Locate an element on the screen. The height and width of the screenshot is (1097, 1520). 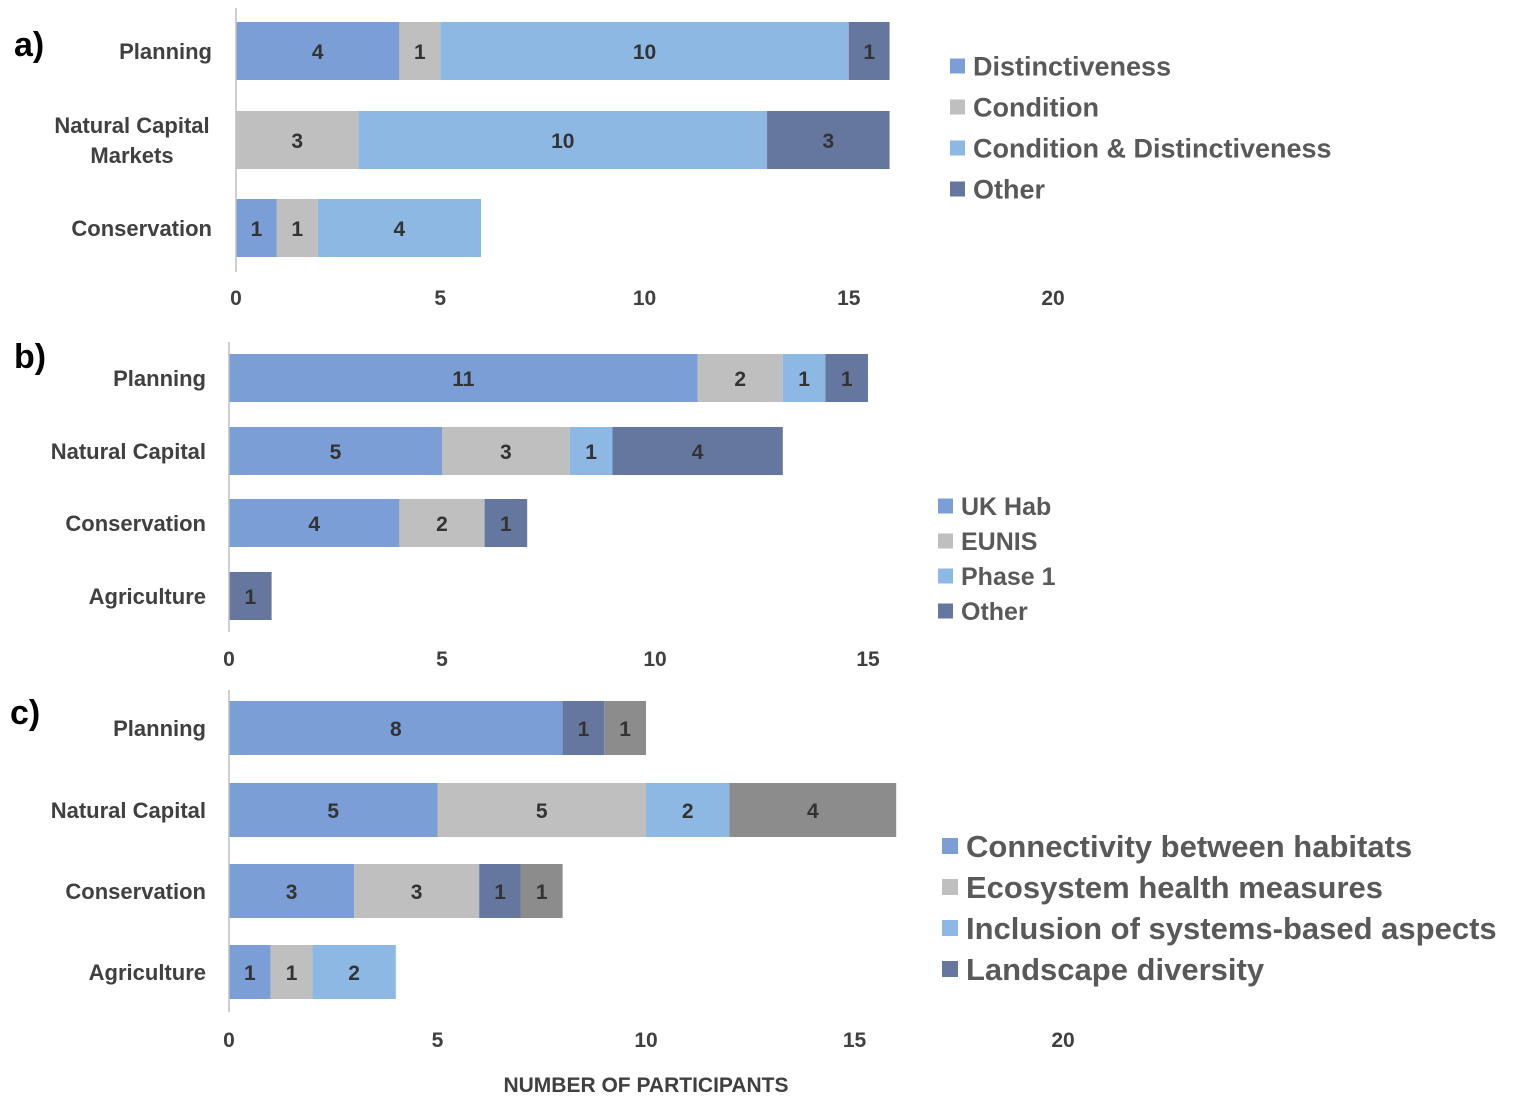
legend-label: Distinctiveness is located at coordinates (1072, 67).